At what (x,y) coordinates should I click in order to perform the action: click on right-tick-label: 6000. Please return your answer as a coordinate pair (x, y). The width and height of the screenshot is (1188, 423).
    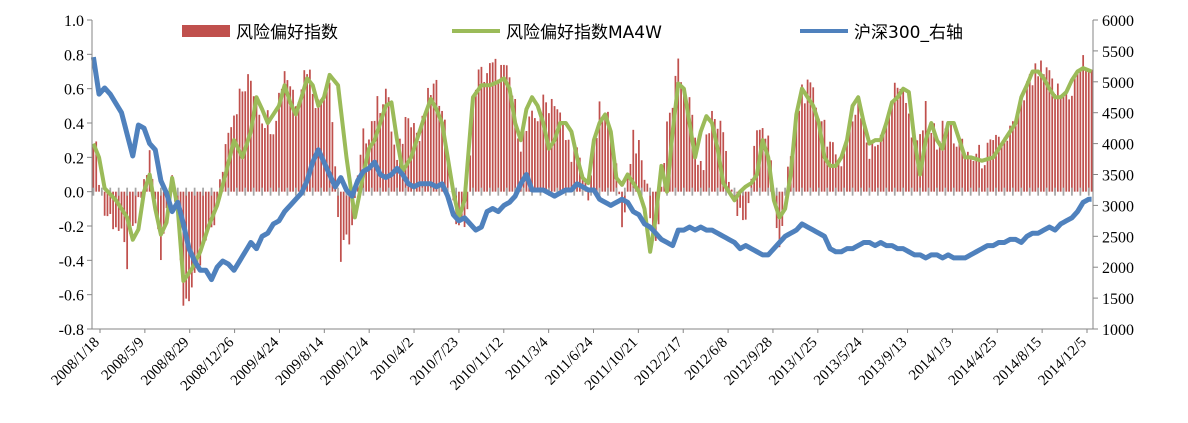
    Looking at the image, I should click on (1118, 21).